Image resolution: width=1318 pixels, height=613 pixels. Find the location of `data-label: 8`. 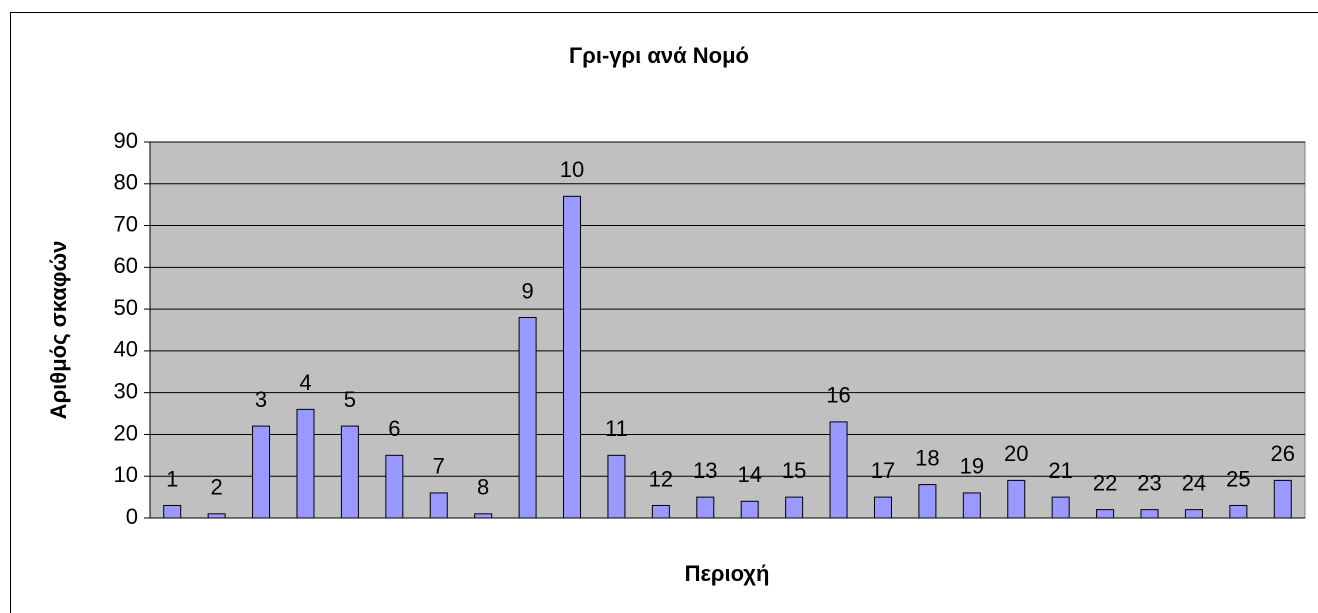

data-label: 8 is located at coordinates (483, 487).